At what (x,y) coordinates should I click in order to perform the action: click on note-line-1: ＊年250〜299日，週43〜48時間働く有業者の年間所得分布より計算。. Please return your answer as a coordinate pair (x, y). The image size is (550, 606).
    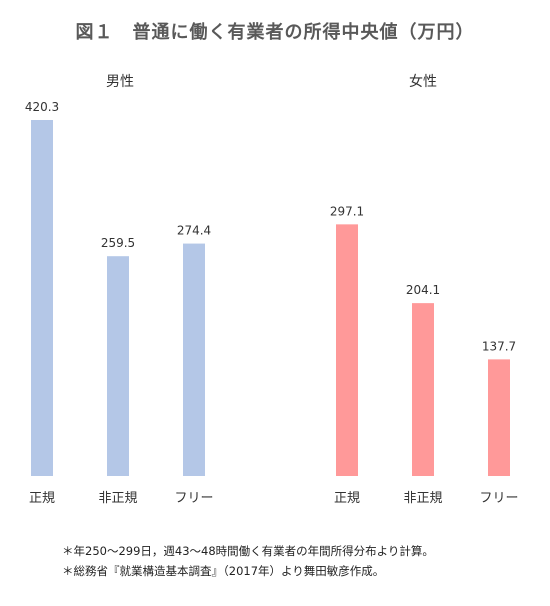
    Looking at the image, I should click on (248, 551).